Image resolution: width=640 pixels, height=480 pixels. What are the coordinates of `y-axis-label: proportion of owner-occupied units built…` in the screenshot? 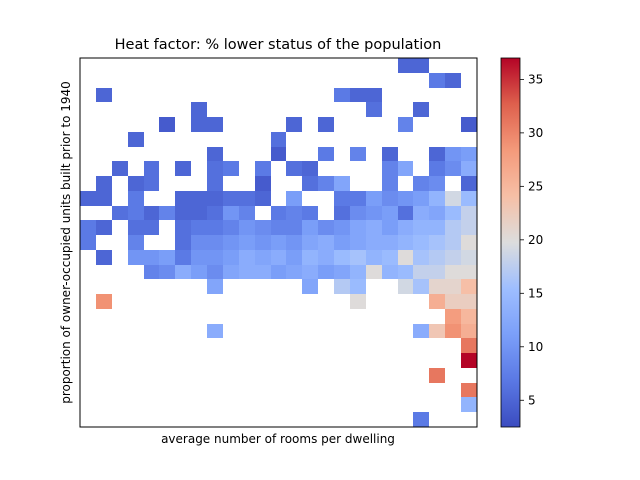 It's located at (66, 242).